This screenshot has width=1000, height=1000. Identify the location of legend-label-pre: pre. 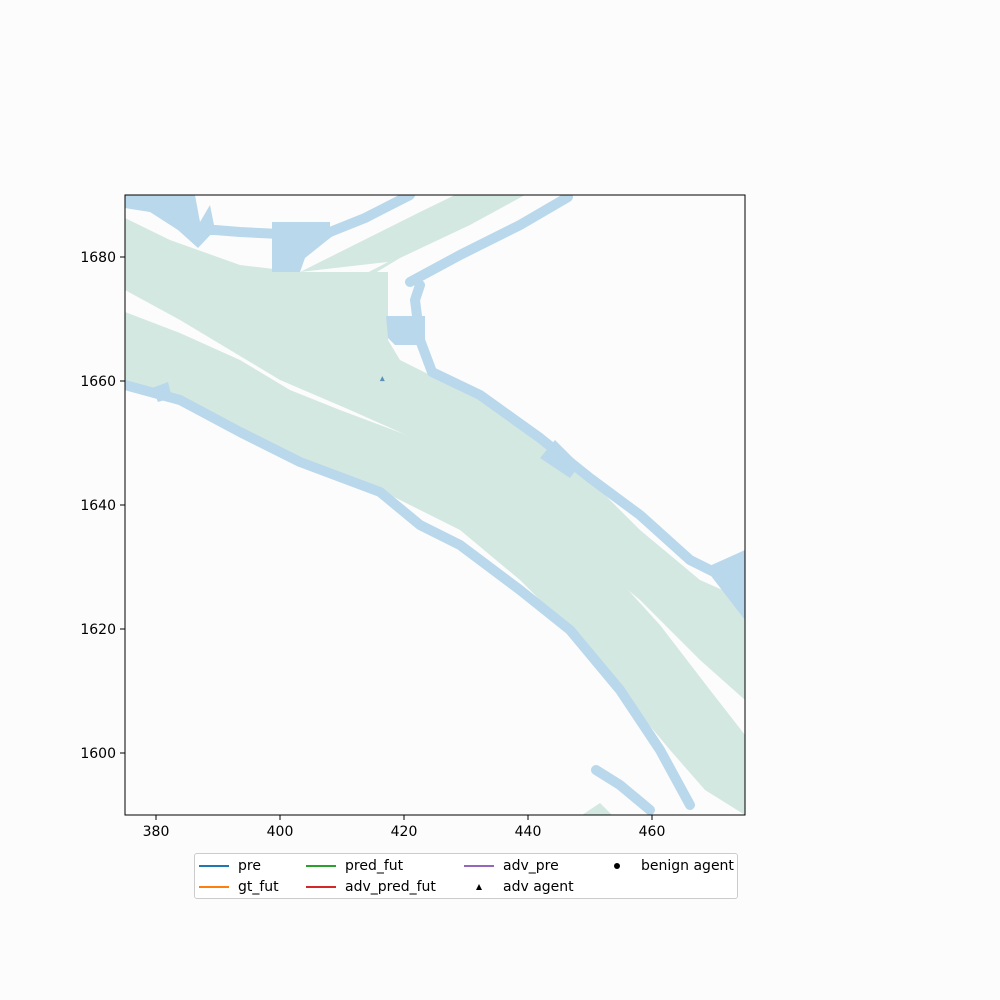
(249, 866).